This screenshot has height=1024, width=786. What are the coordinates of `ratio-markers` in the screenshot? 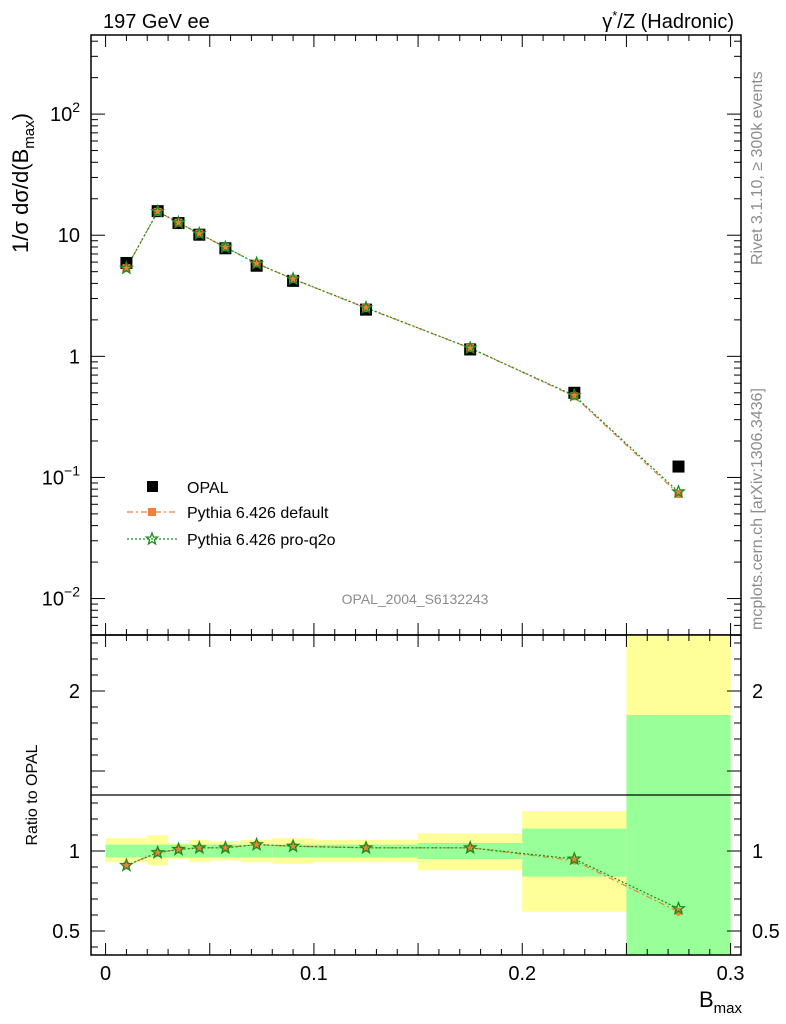 It's located at (402, 876).